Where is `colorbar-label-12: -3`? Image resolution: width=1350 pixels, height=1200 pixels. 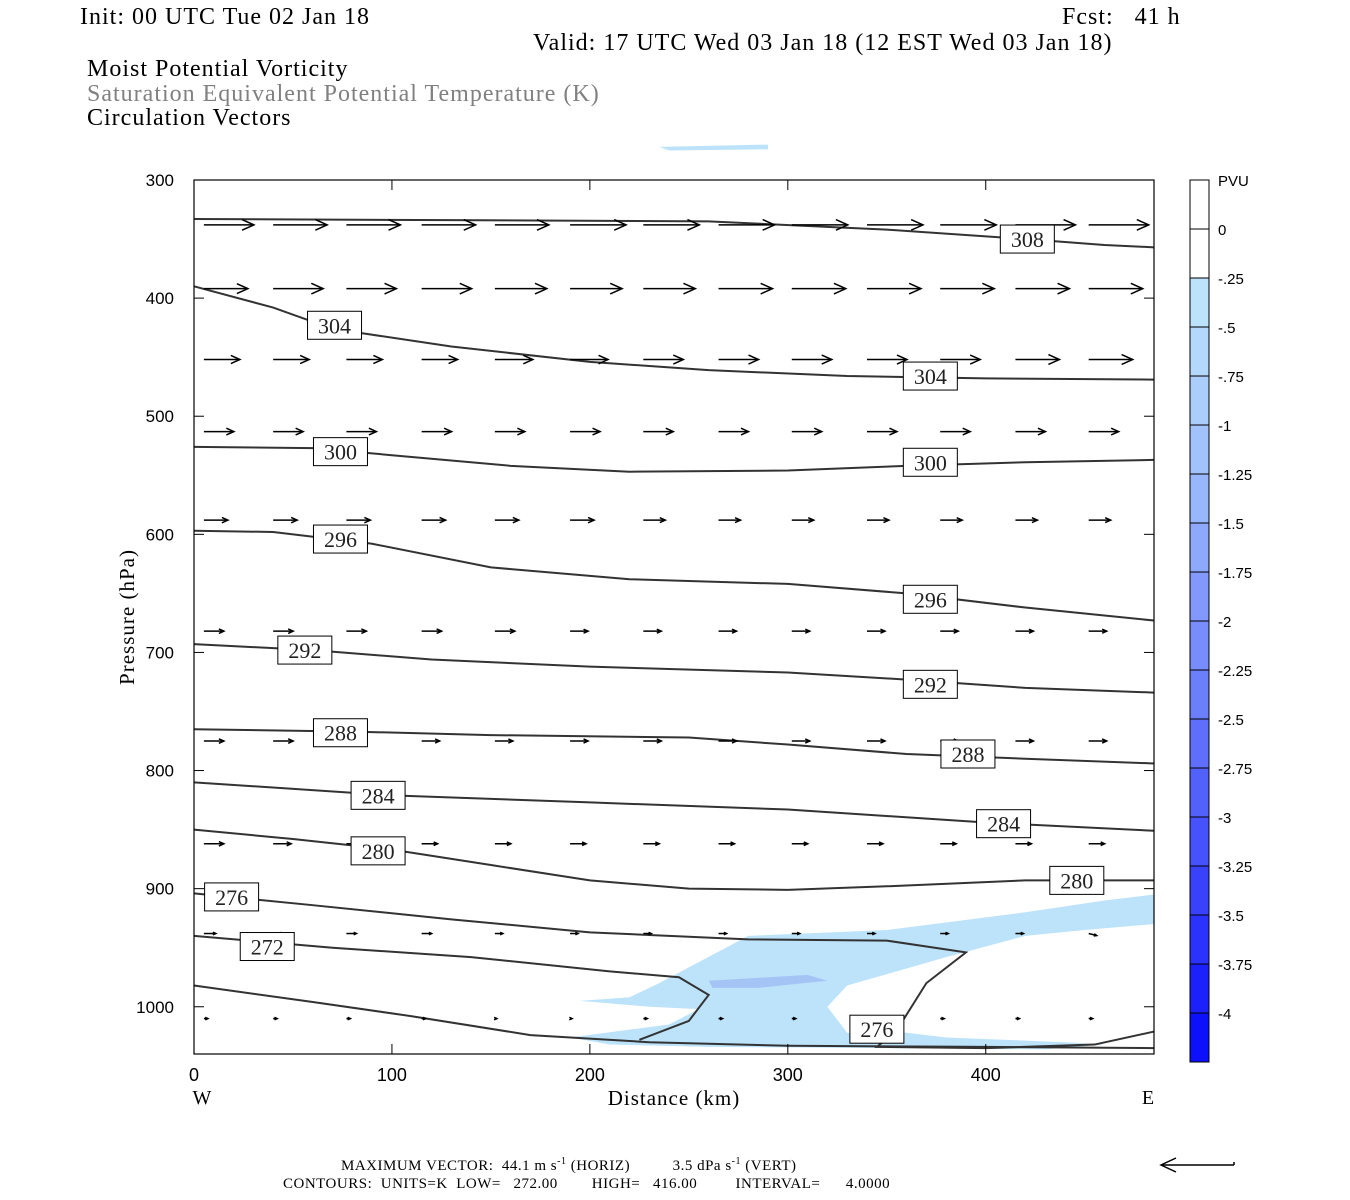 colorbar-label-12: -3 is located at coordinates (1224, 818).